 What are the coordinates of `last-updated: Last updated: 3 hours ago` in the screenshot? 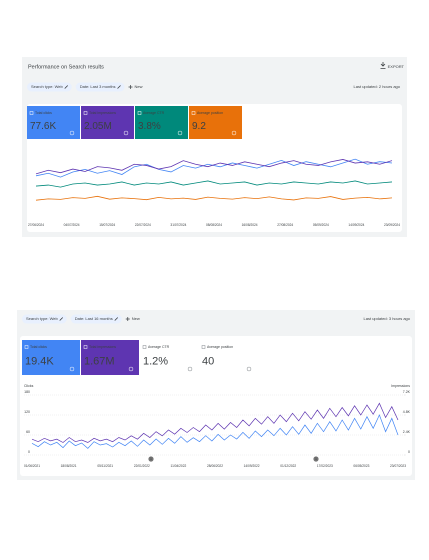 It's located at (387, 318).